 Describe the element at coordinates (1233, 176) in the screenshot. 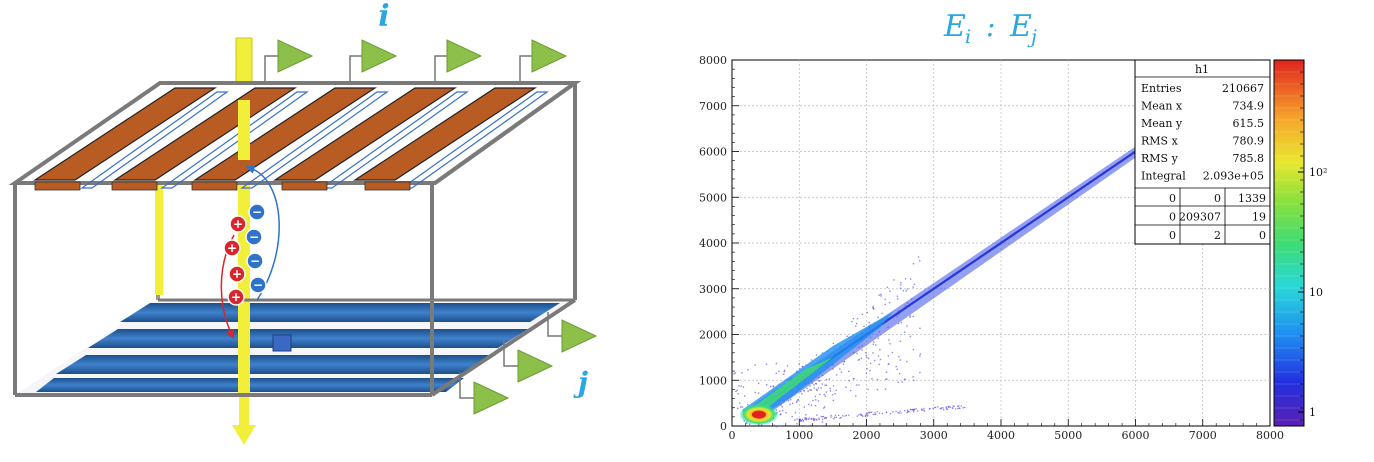

I see `stats-value: 2.093e+05` at that location.